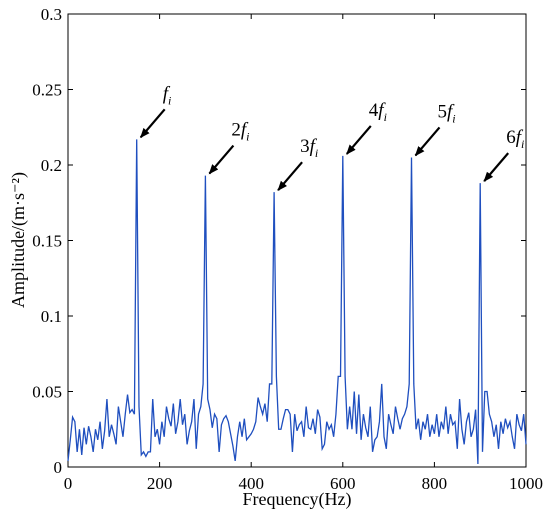 This screenshot has height=531, width=550. Describe the element at coordinates (297, 499) in the screenshot. I see `x-axis-label: Frequency(Hz)` at that location.